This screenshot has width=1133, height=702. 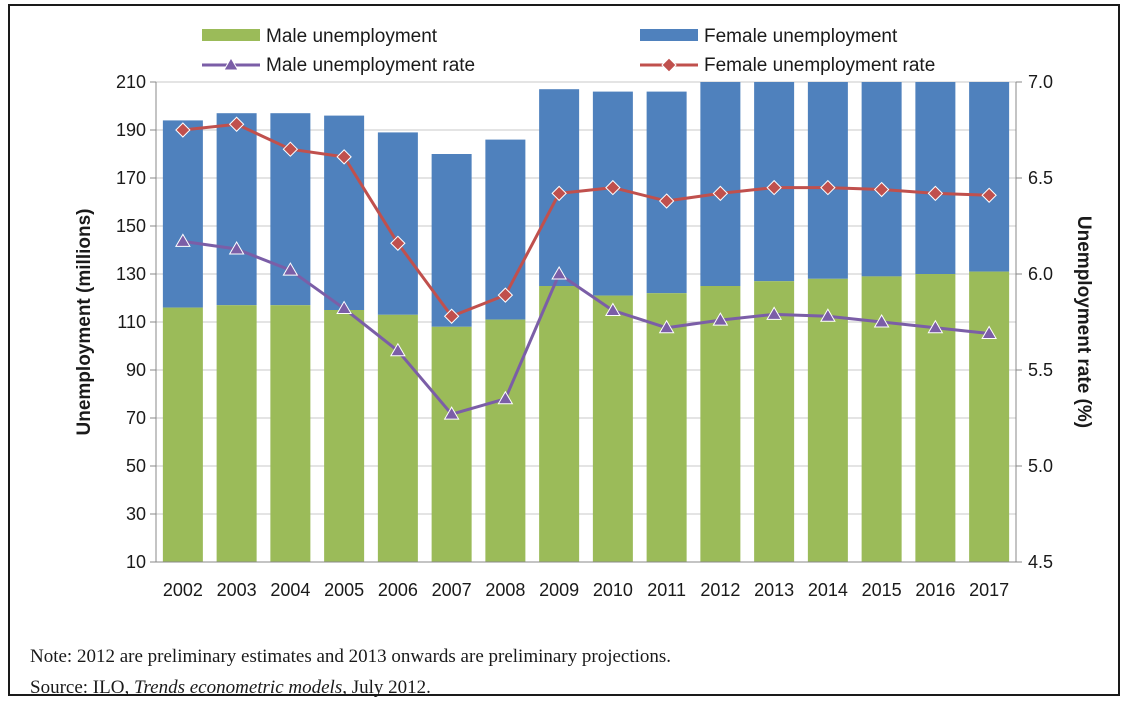 I want to click on y-tick-label: 130, so click(x=131, y=274).